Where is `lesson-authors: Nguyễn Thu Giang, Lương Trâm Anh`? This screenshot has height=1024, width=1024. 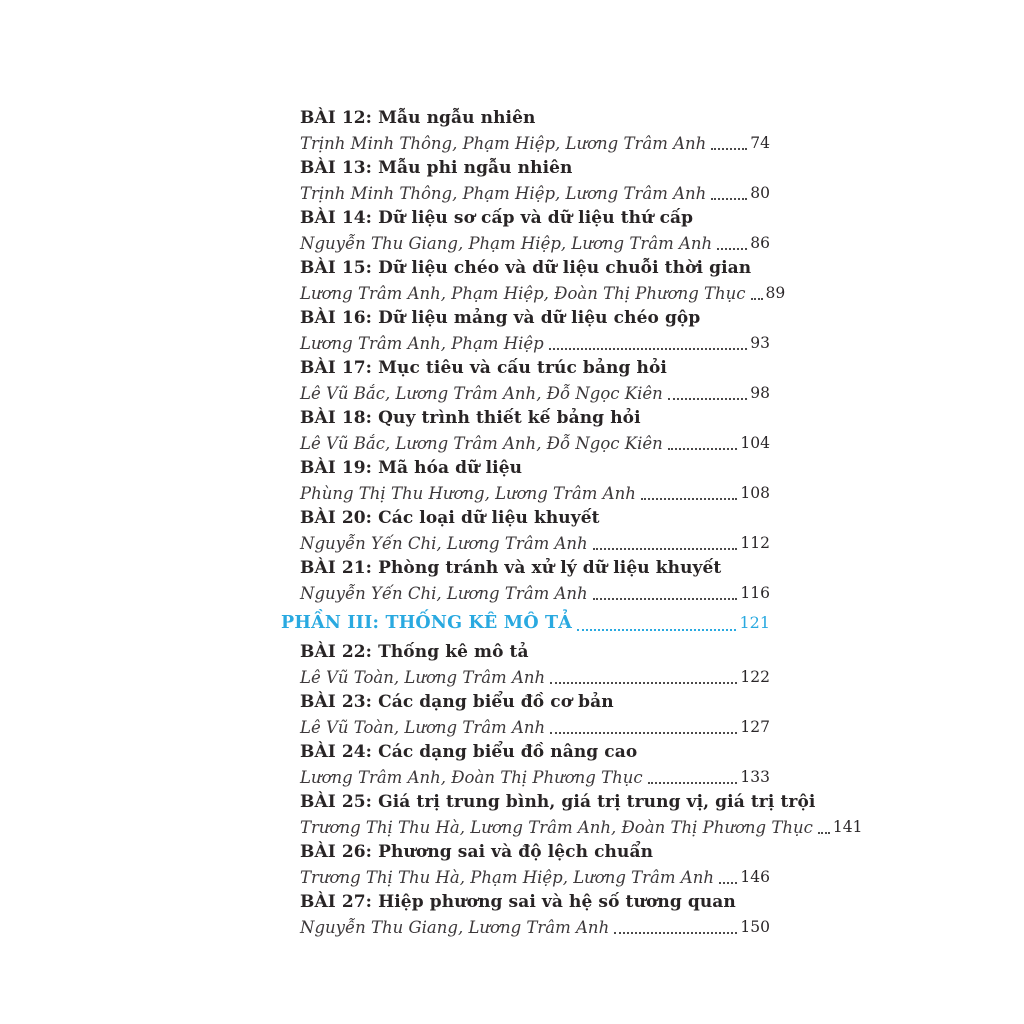 lesson-authors: Nguyễn Thu Giang, Lương Trâm Anh is located at coordinates (455, 927).